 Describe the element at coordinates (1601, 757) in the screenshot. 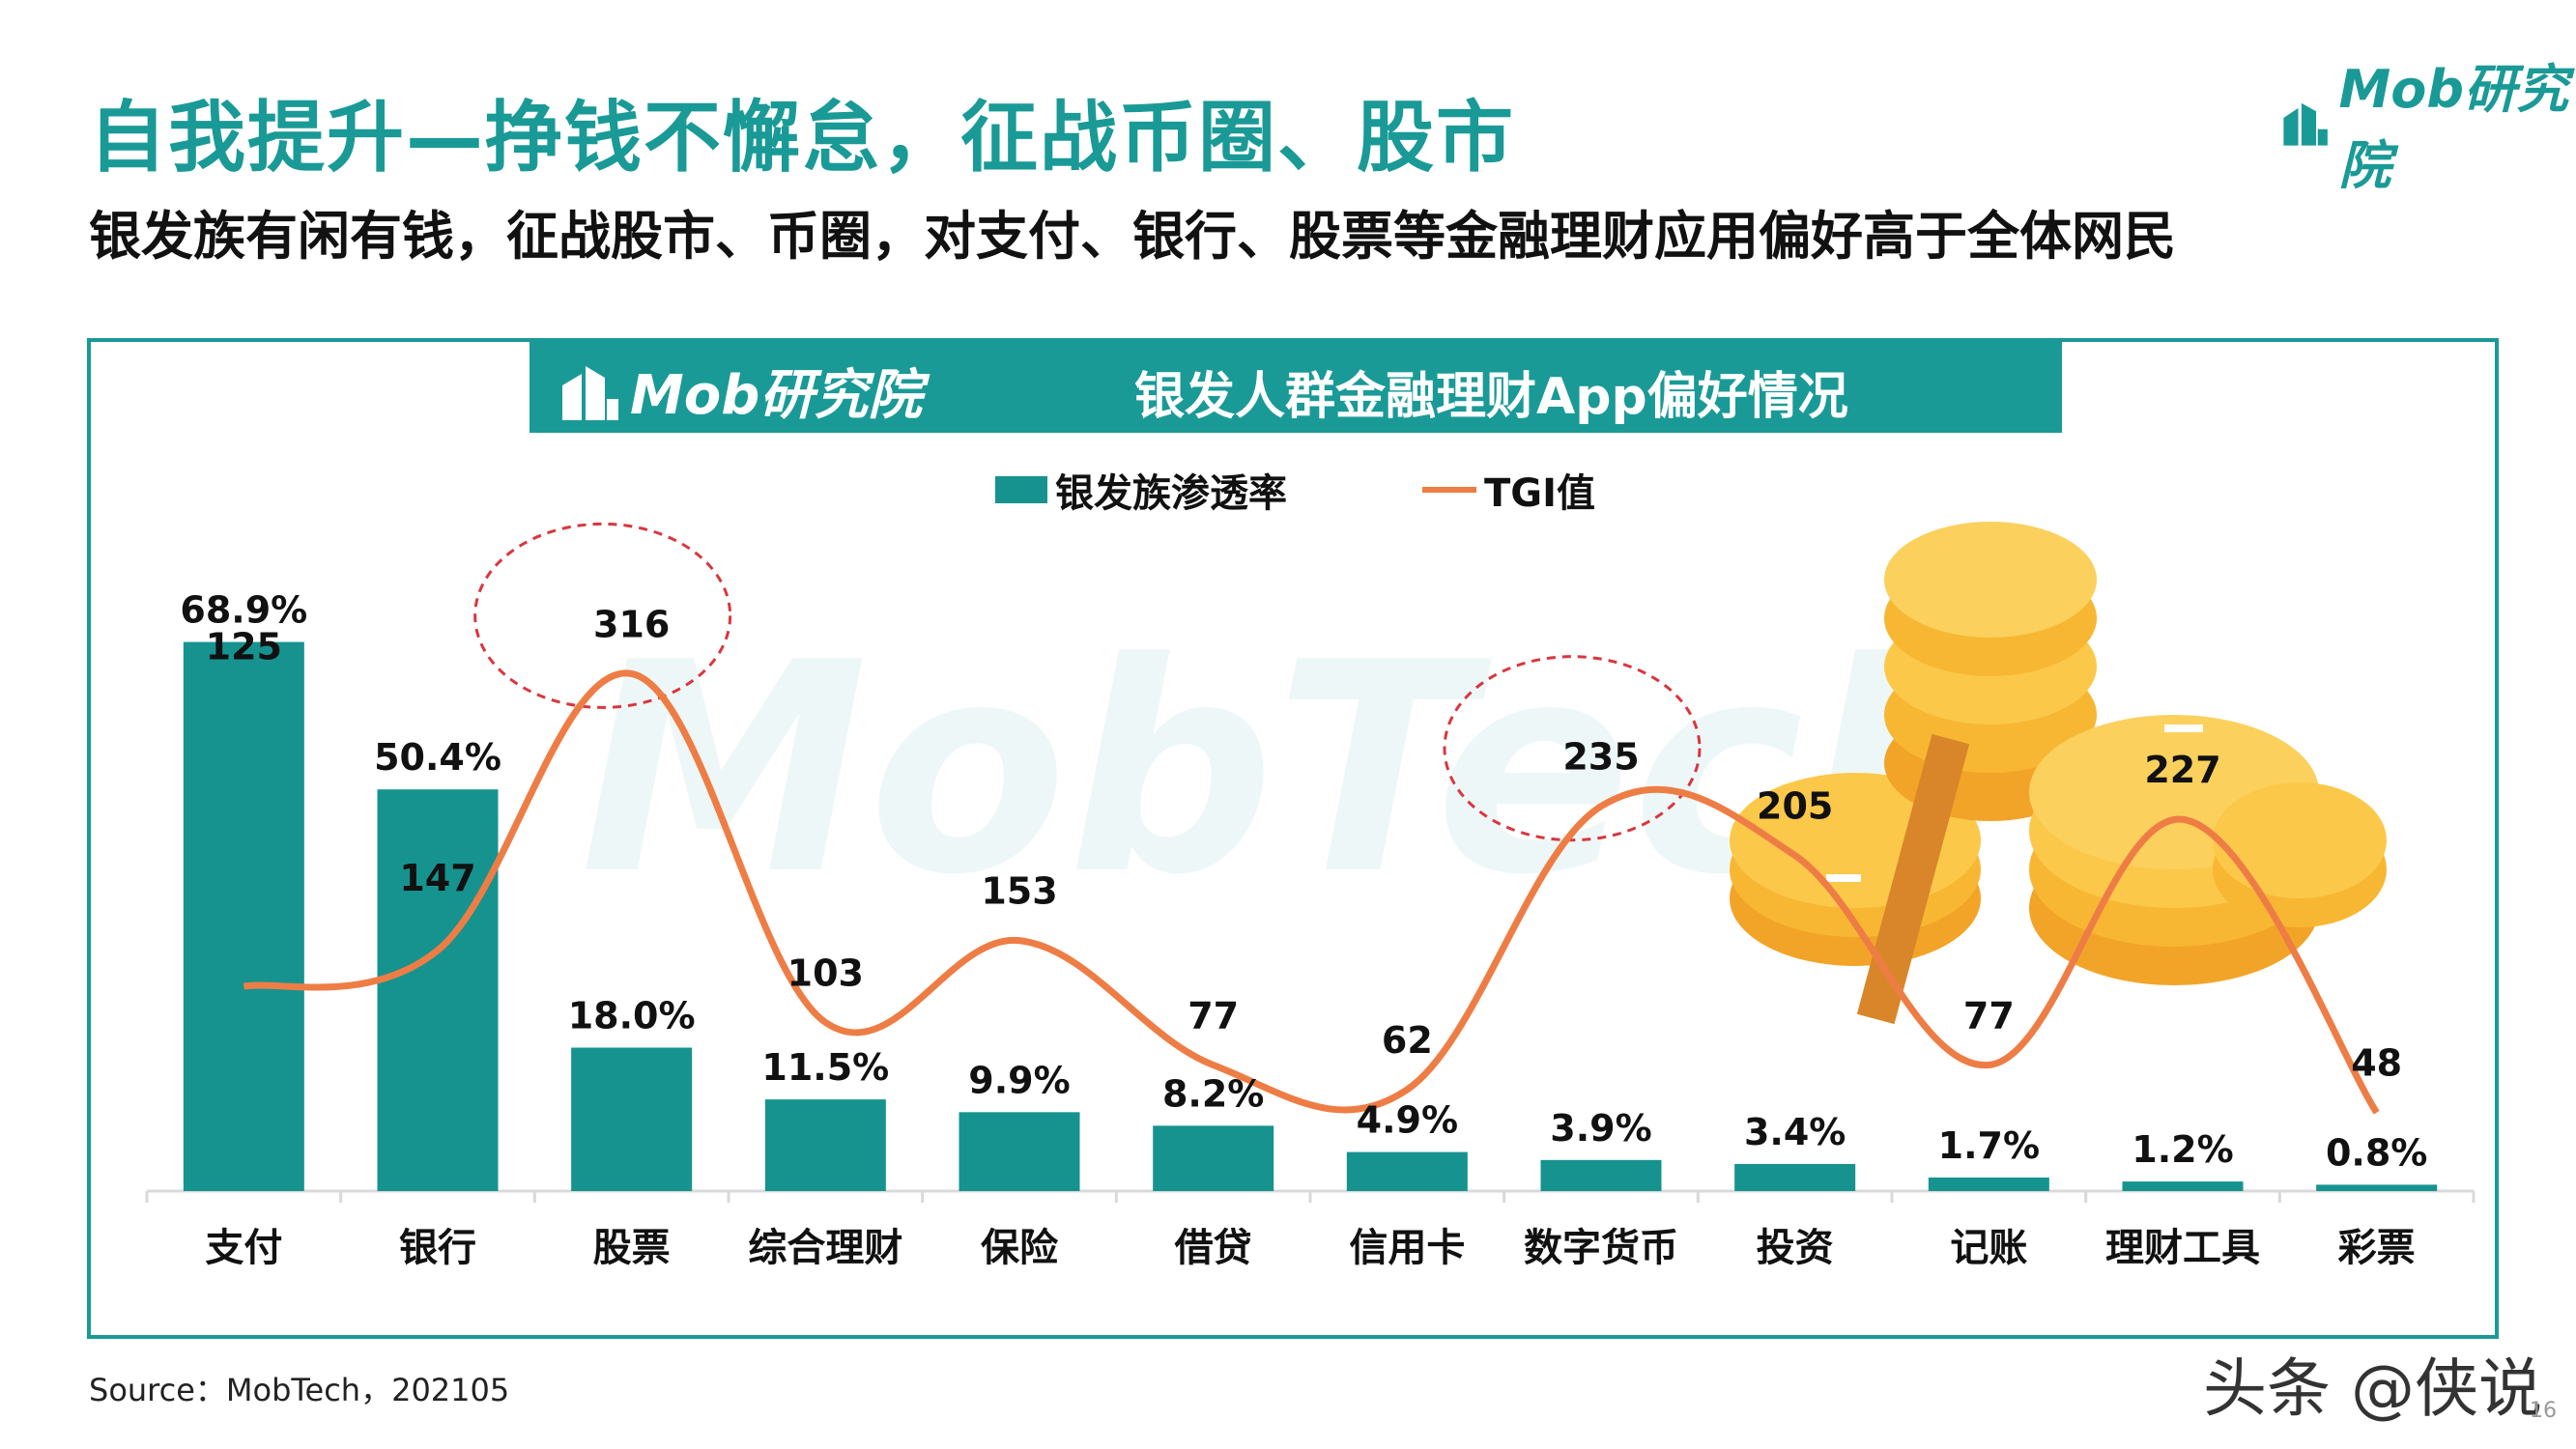

I see `line-value-label: 235` at that location.